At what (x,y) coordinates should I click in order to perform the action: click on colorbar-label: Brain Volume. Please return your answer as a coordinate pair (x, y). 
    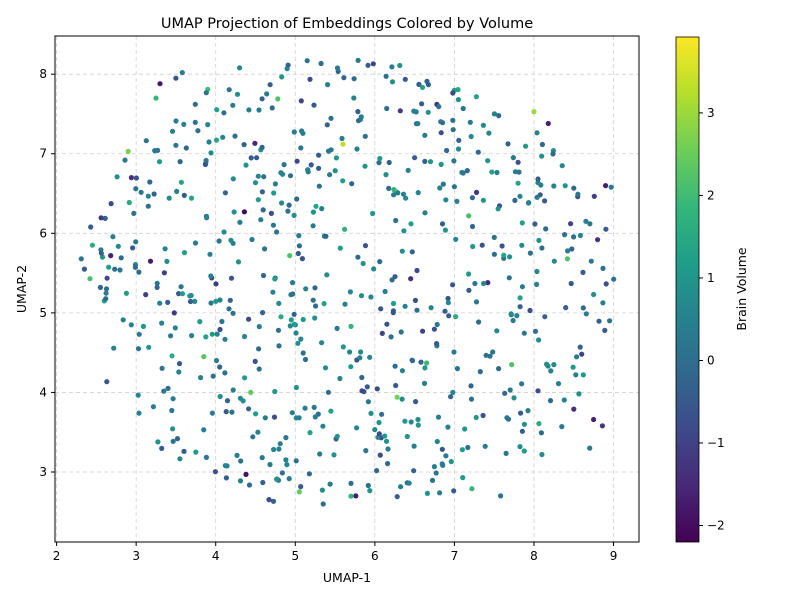
    Looking at the image, I should click on (741, 289).